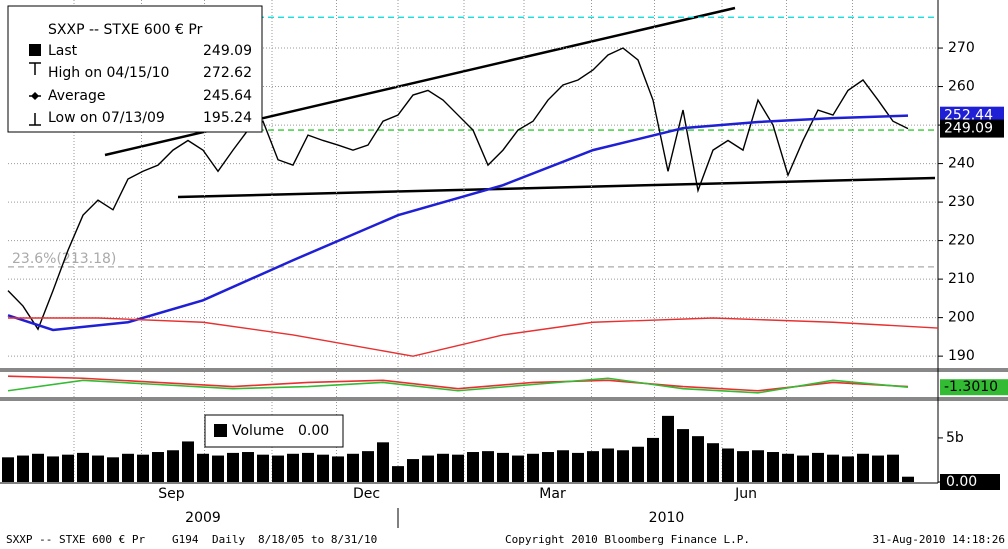 The image size is (1008, 549). What do you see at coordinates (227, 96) in the screenshot?
I see `legend-value: 245.64` at bounding box center [227, 96].